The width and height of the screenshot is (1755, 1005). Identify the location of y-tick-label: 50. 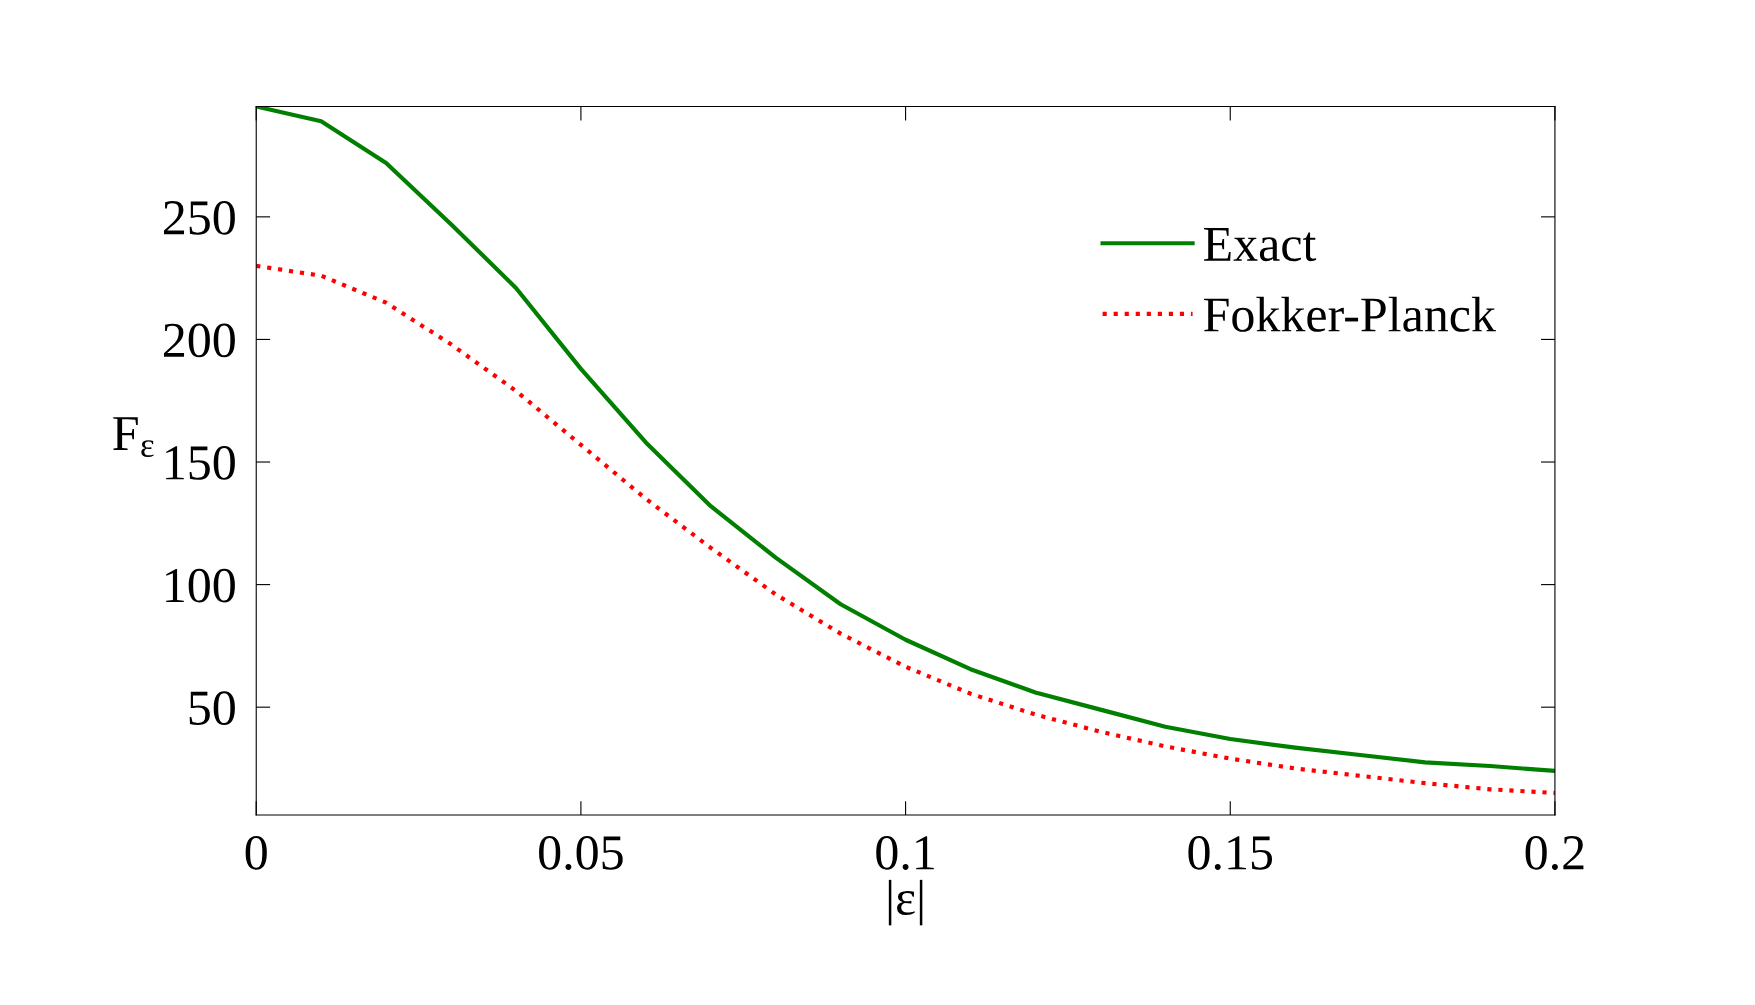
(212, 708).